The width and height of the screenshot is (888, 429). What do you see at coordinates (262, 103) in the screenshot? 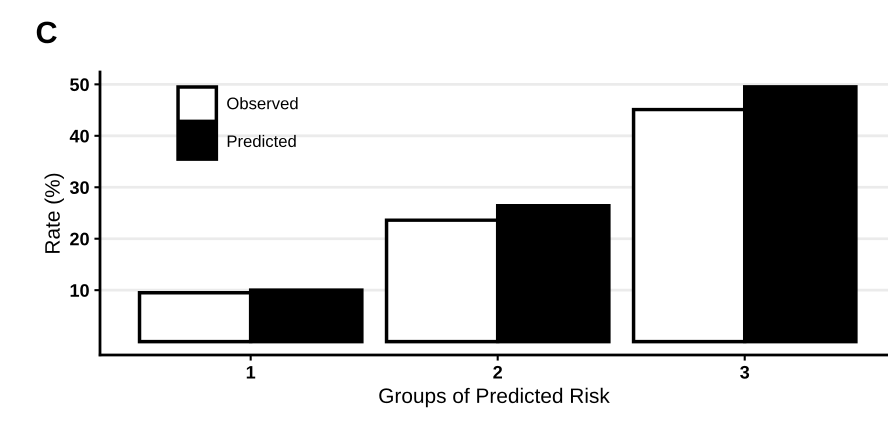
I see `legend-label: Observed` at bounding box center [262, 103].